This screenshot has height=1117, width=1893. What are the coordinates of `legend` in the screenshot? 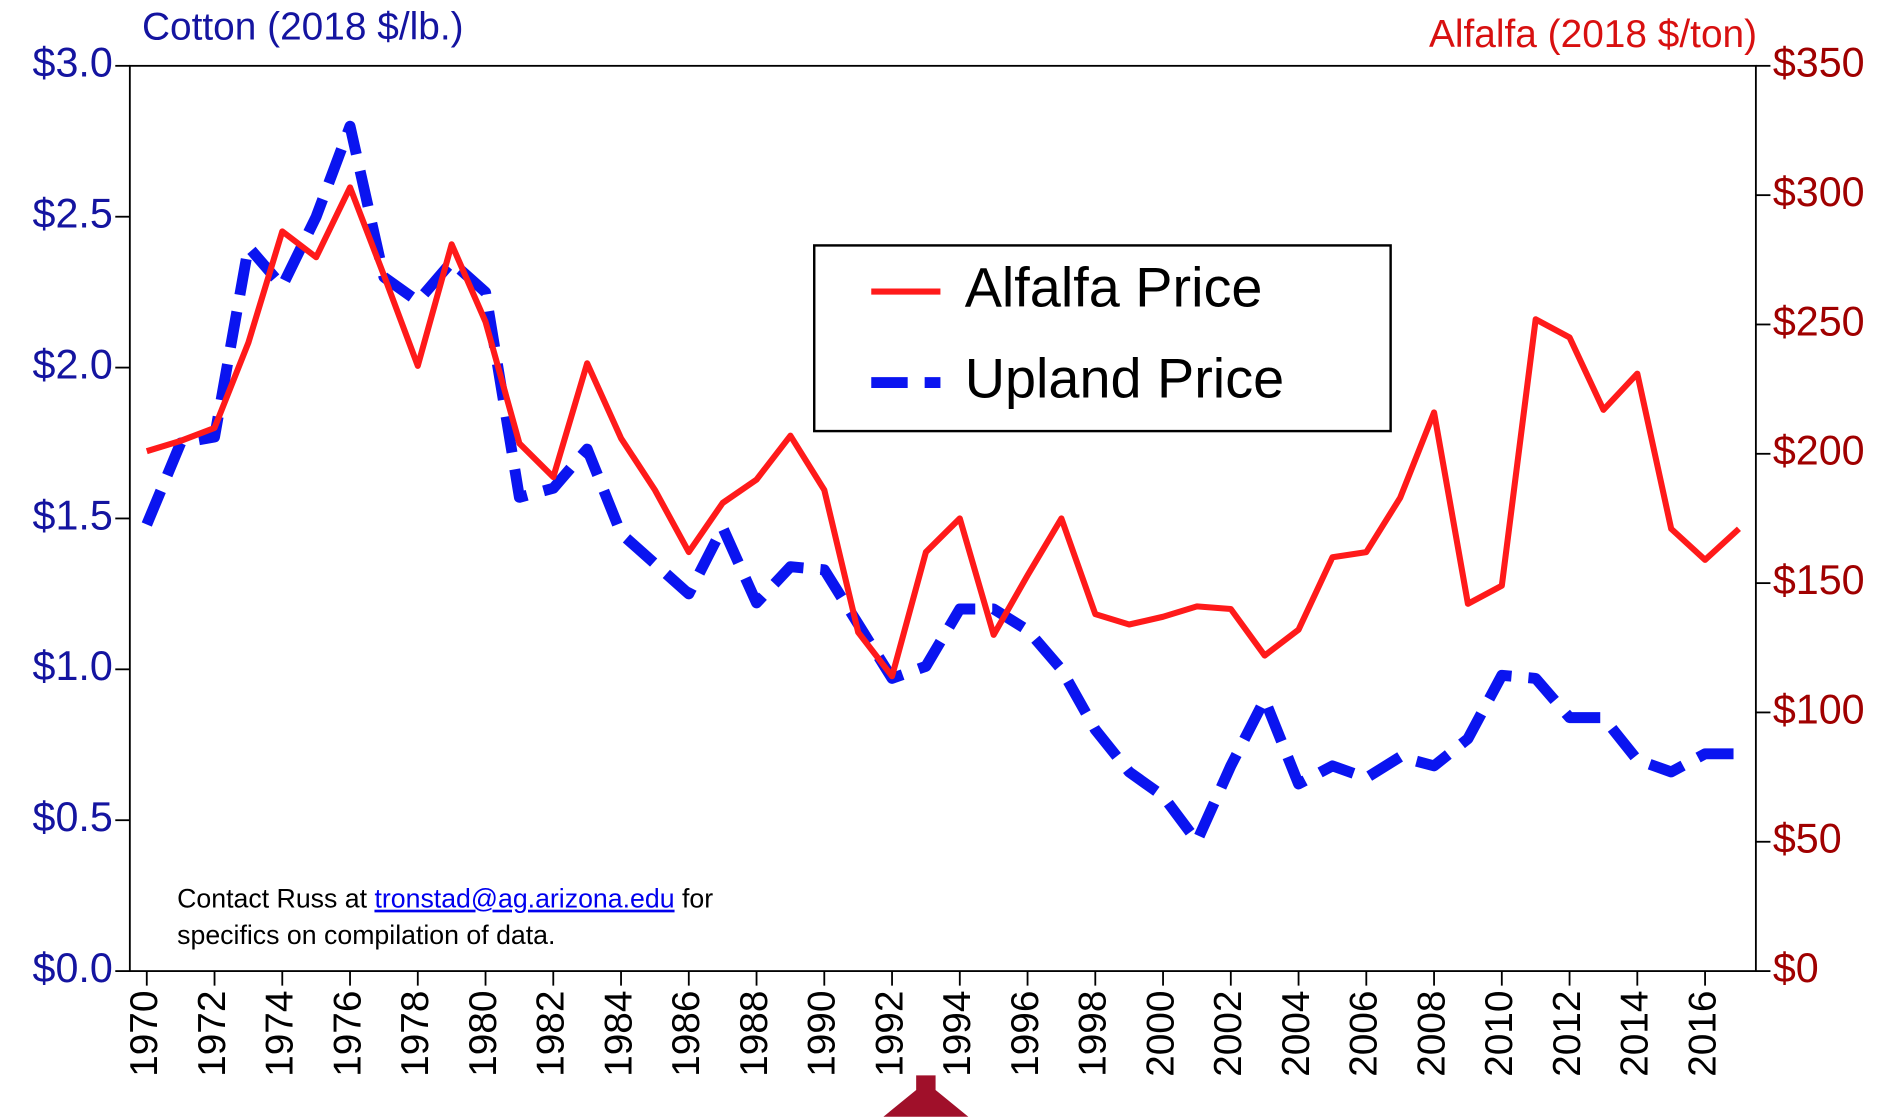 It's located at (1102, 338).